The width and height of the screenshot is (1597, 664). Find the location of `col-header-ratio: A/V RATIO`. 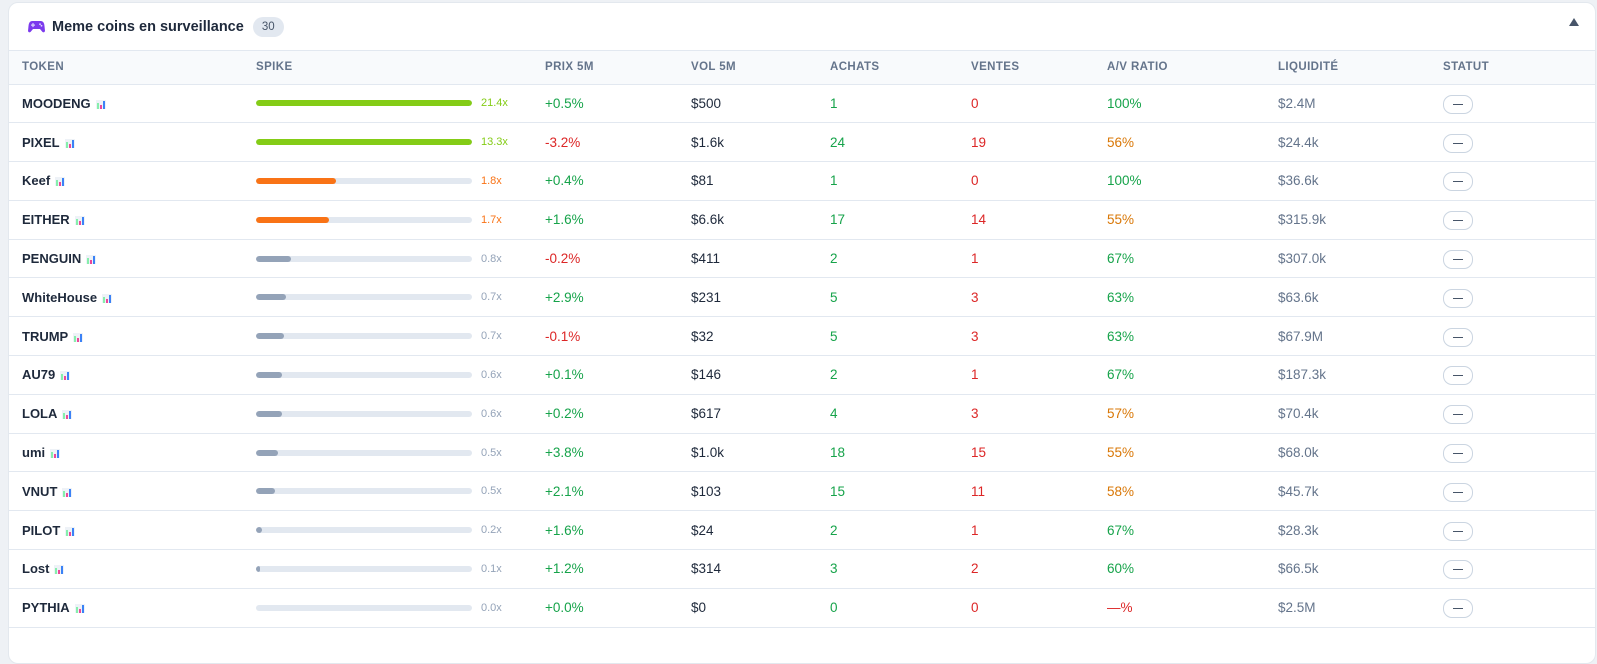

col-header-ratio: A/V RATIO is located at coordinates (1192, 68).